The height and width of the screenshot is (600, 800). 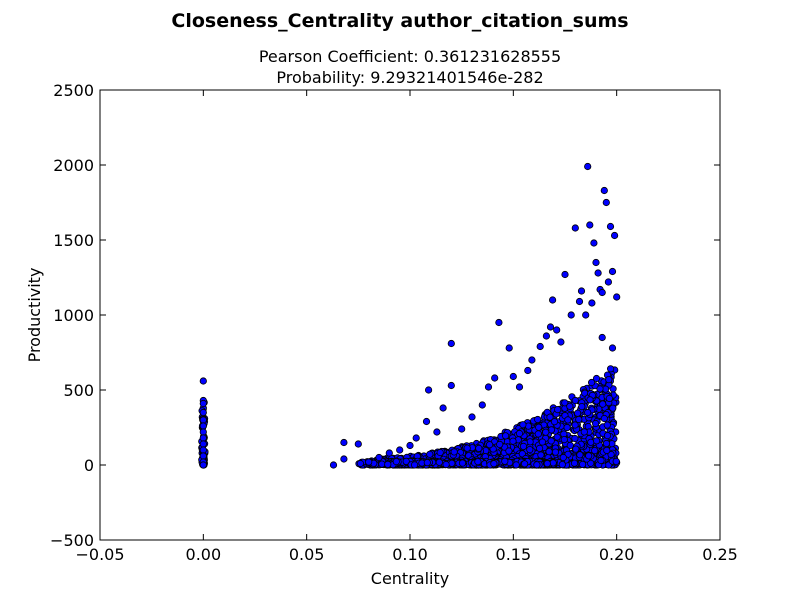 What do you see at coordinates (89, 465) in the screenshot?
I see `y-tick-label: 0` at bounding box center [89, 465].